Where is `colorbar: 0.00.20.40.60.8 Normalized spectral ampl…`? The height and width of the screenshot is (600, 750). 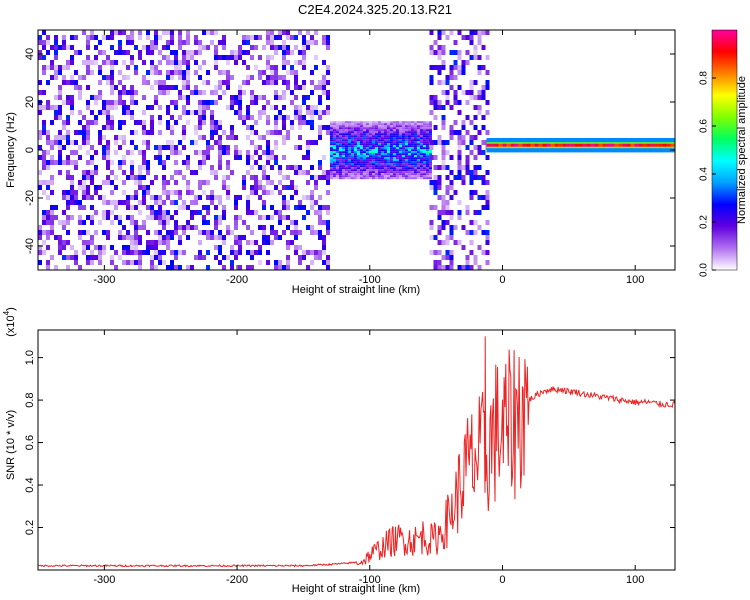 colorbar: 0.00.20.40.60.8 Normalized spectral ampl… is located at coordinates (723, 153).